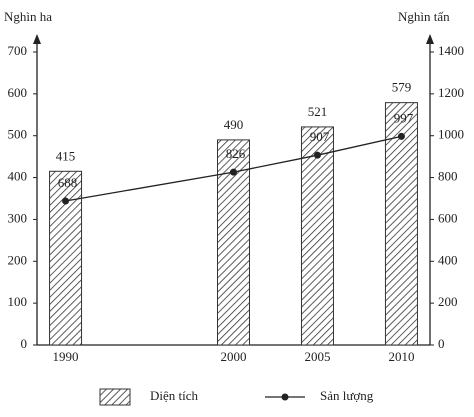 Image resolution: width=474 pixels, height=417 pixels. What do you see at coordinates (401, 356) in the screenshot?
I see `x-tick-label: 2010` at bounding box center [401, 356].